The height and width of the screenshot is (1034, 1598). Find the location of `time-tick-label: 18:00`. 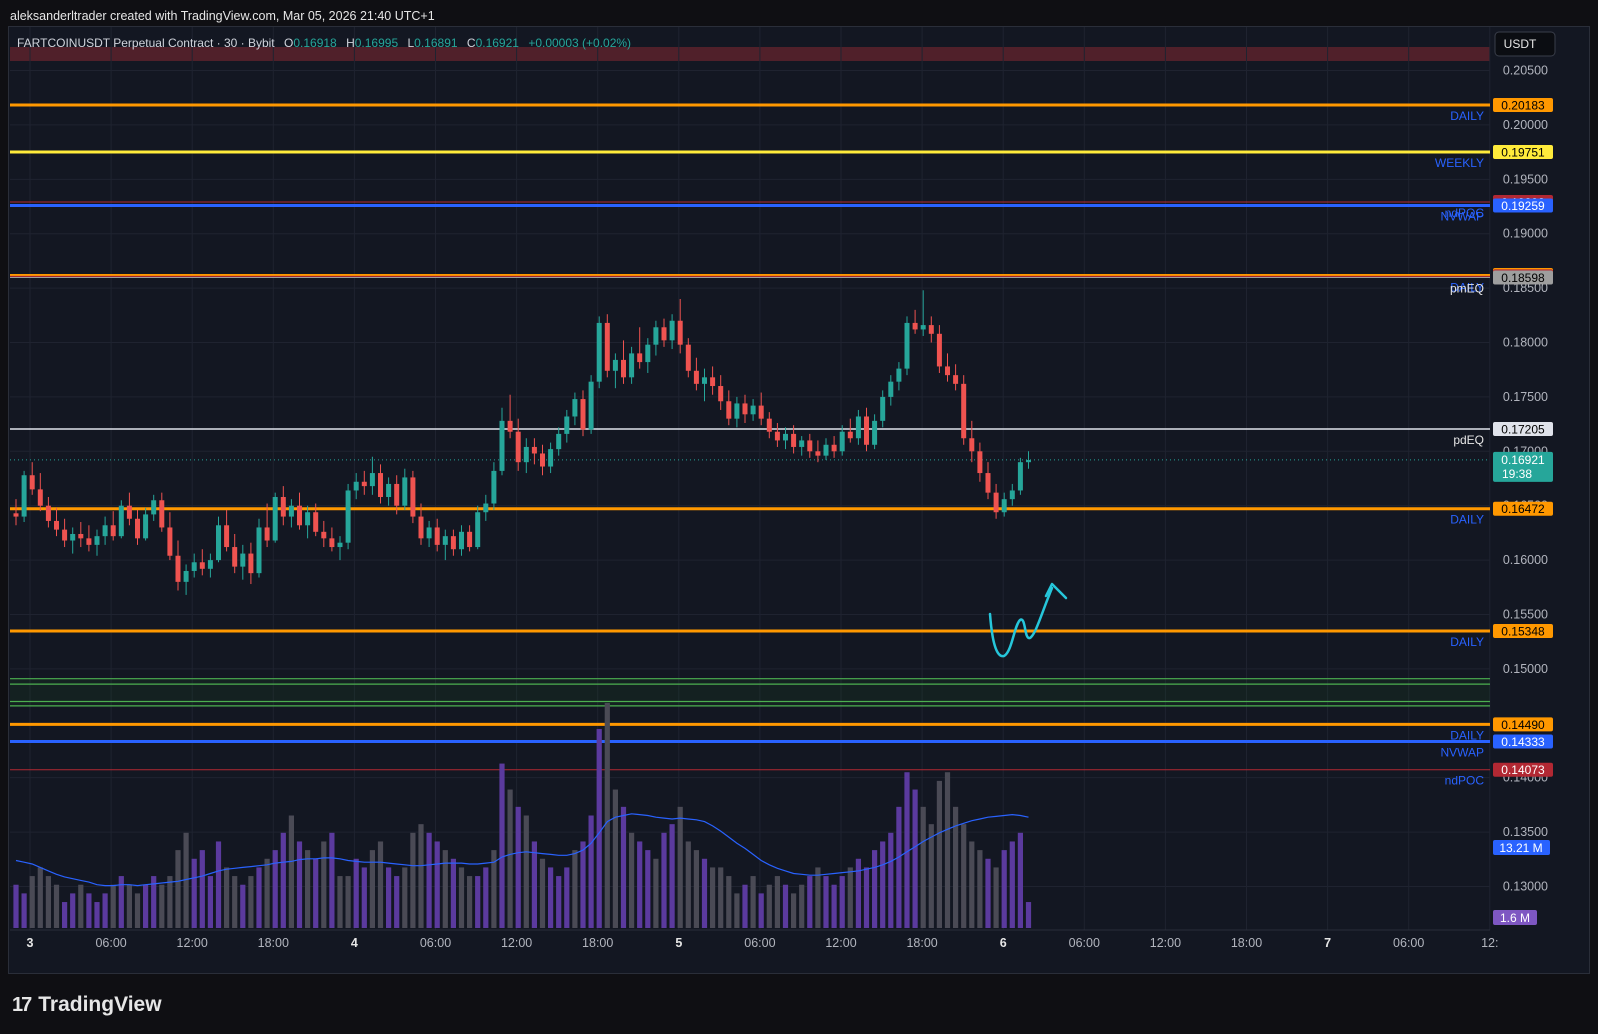

time-tick-label: 18:00 is located at coordinates (921, 943).